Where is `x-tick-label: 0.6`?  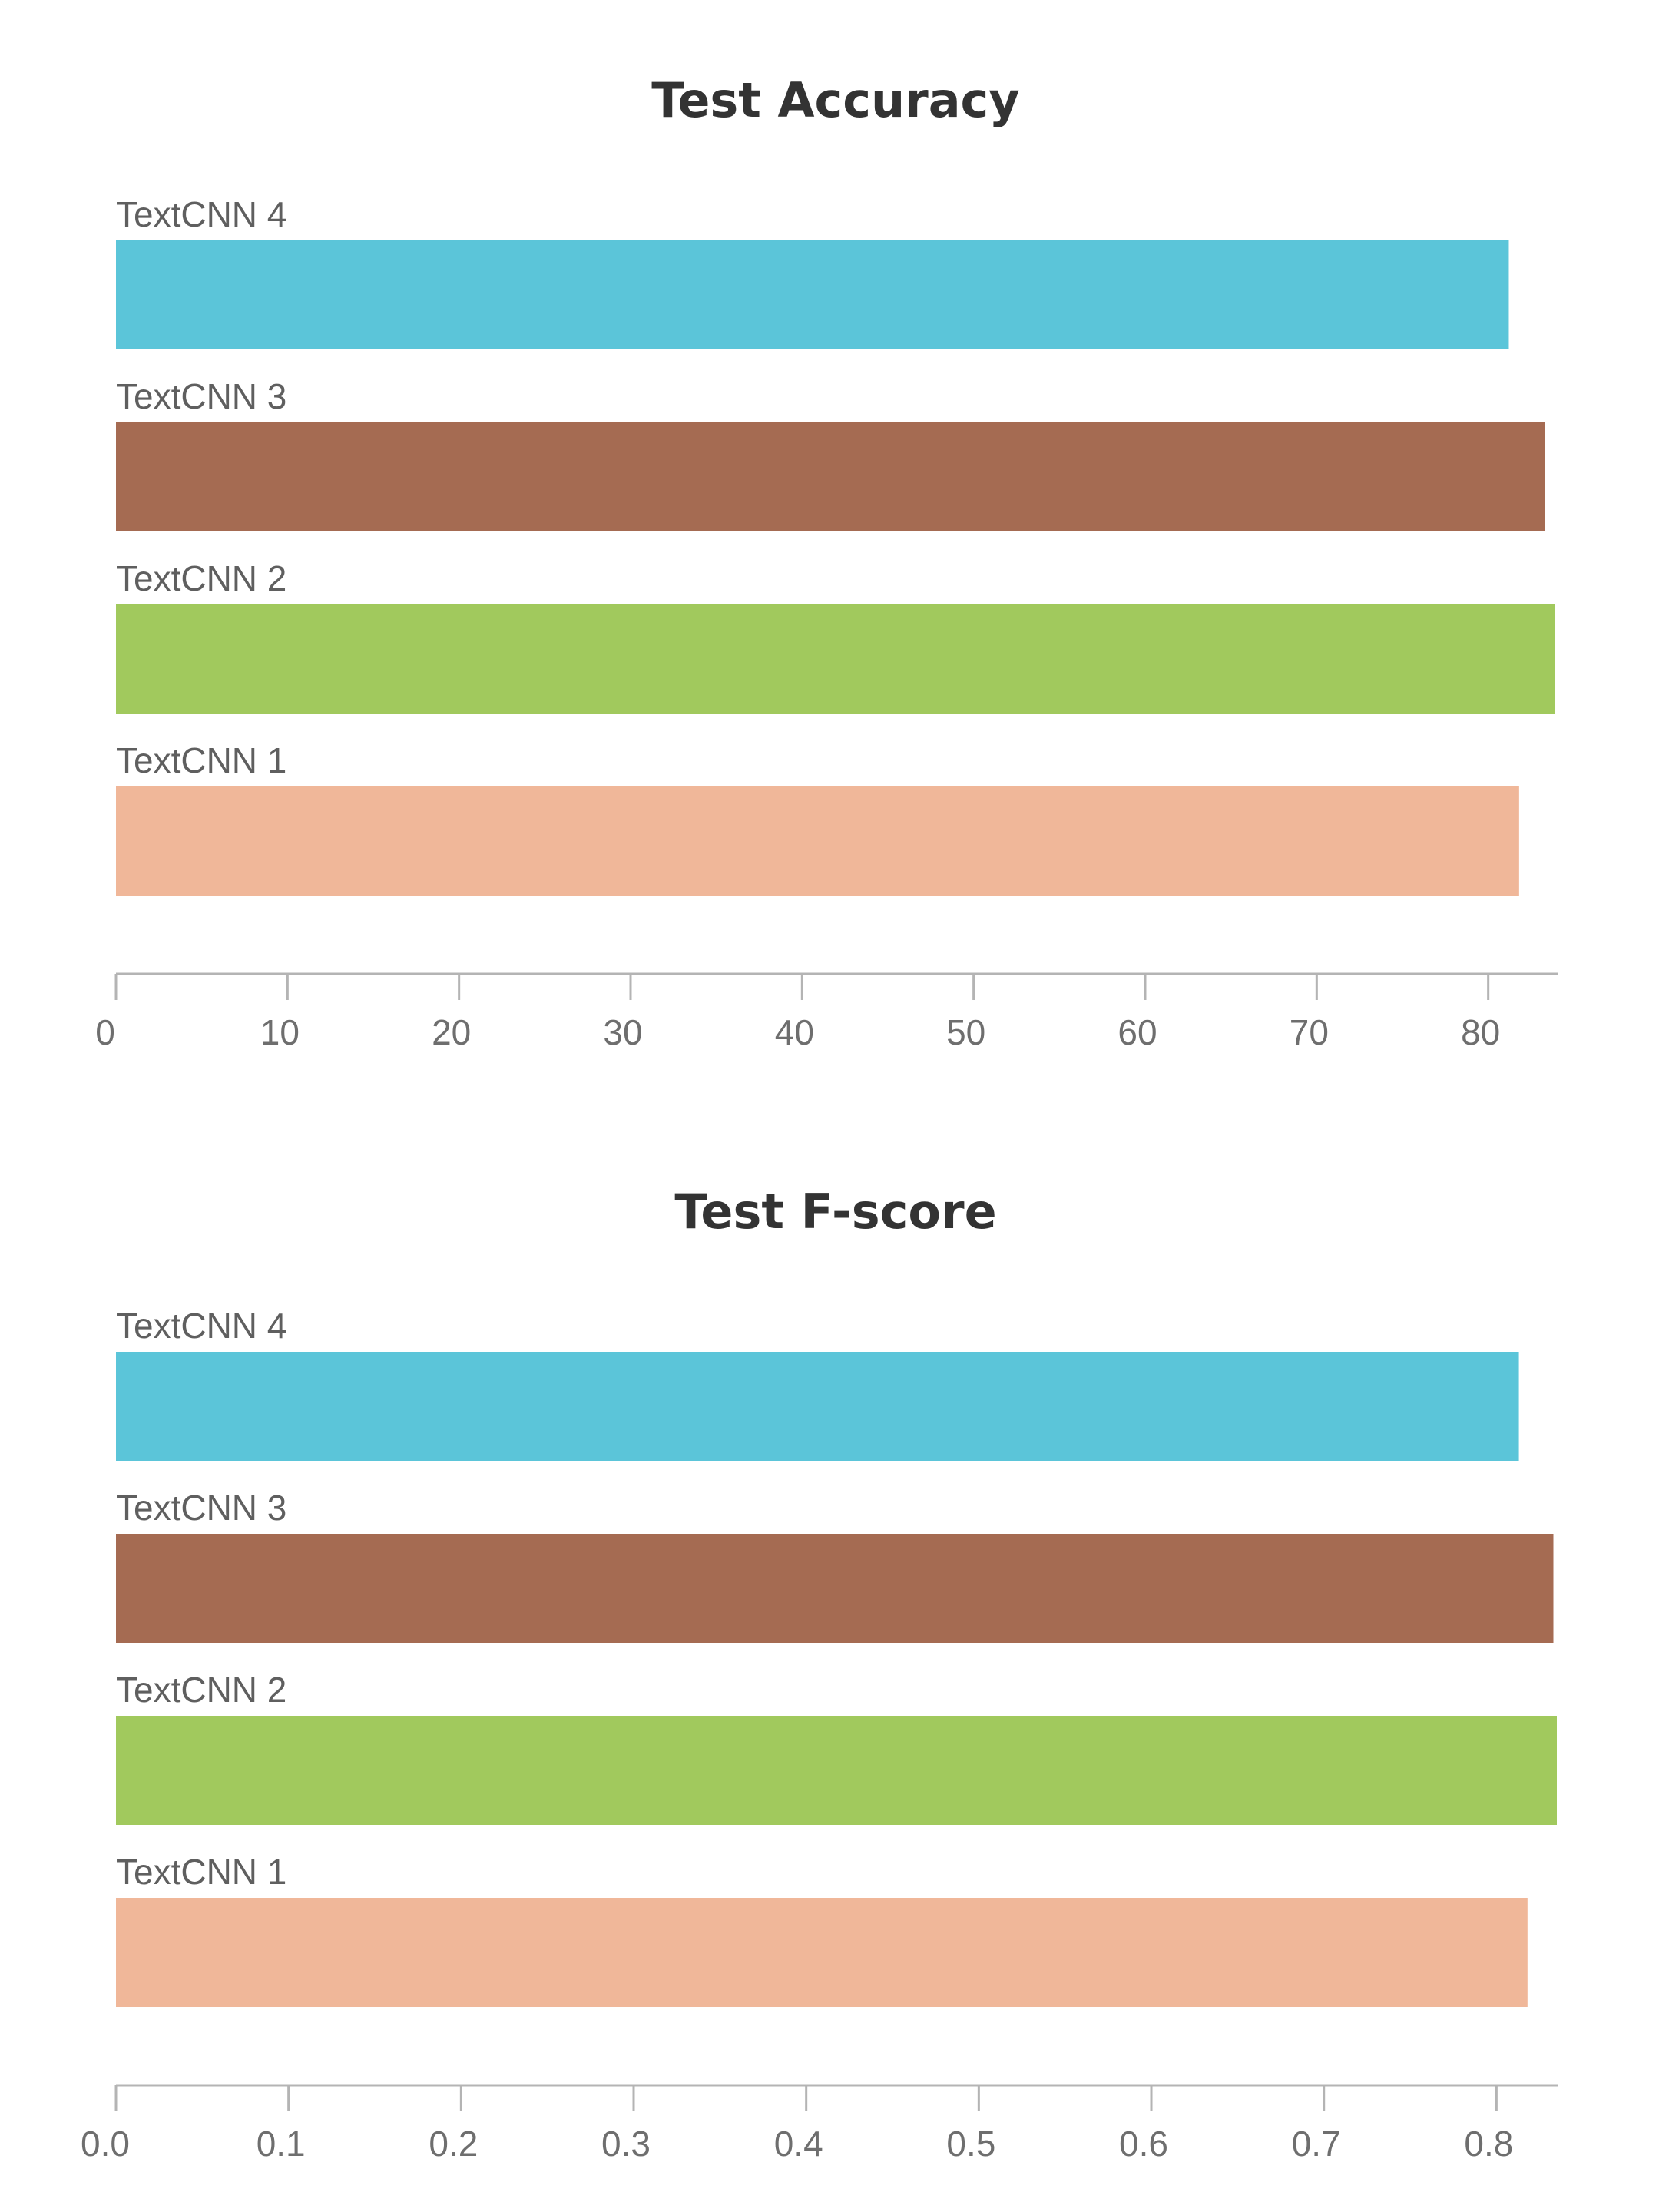
x-tick-label: 0.6 is located at coordinates (1144, 2144).